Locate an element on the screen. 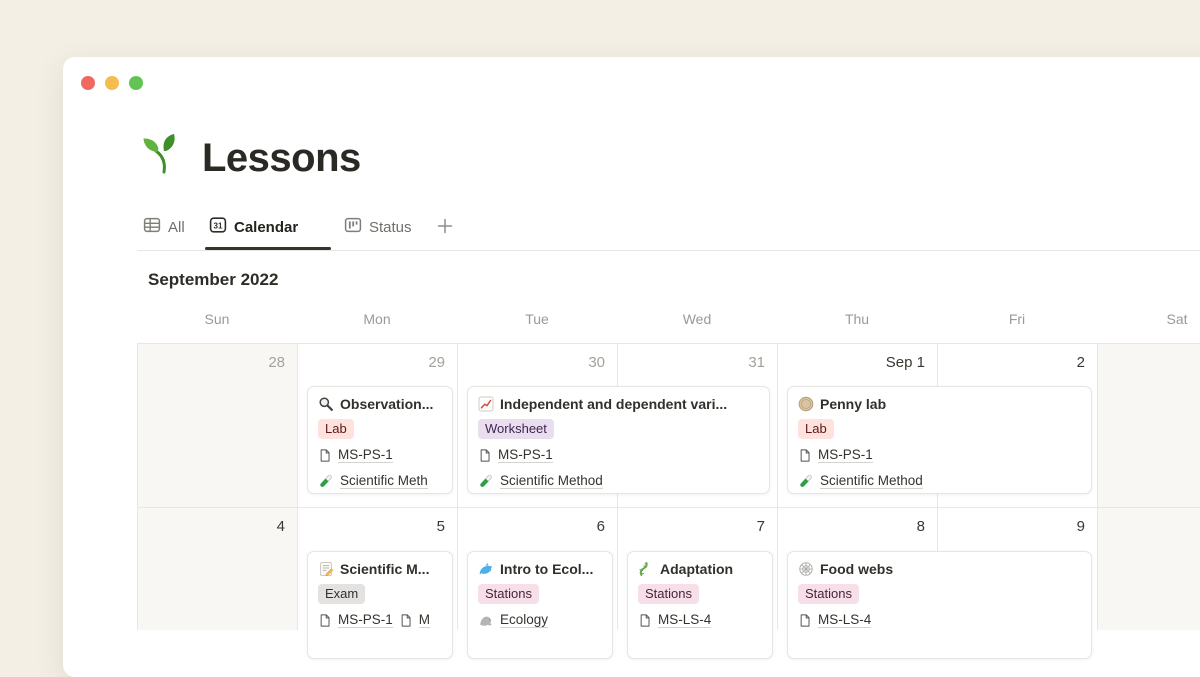 The height and width of the screenshot is (677, 1200). event-title: Food webs is located at coordinates (857, 568).